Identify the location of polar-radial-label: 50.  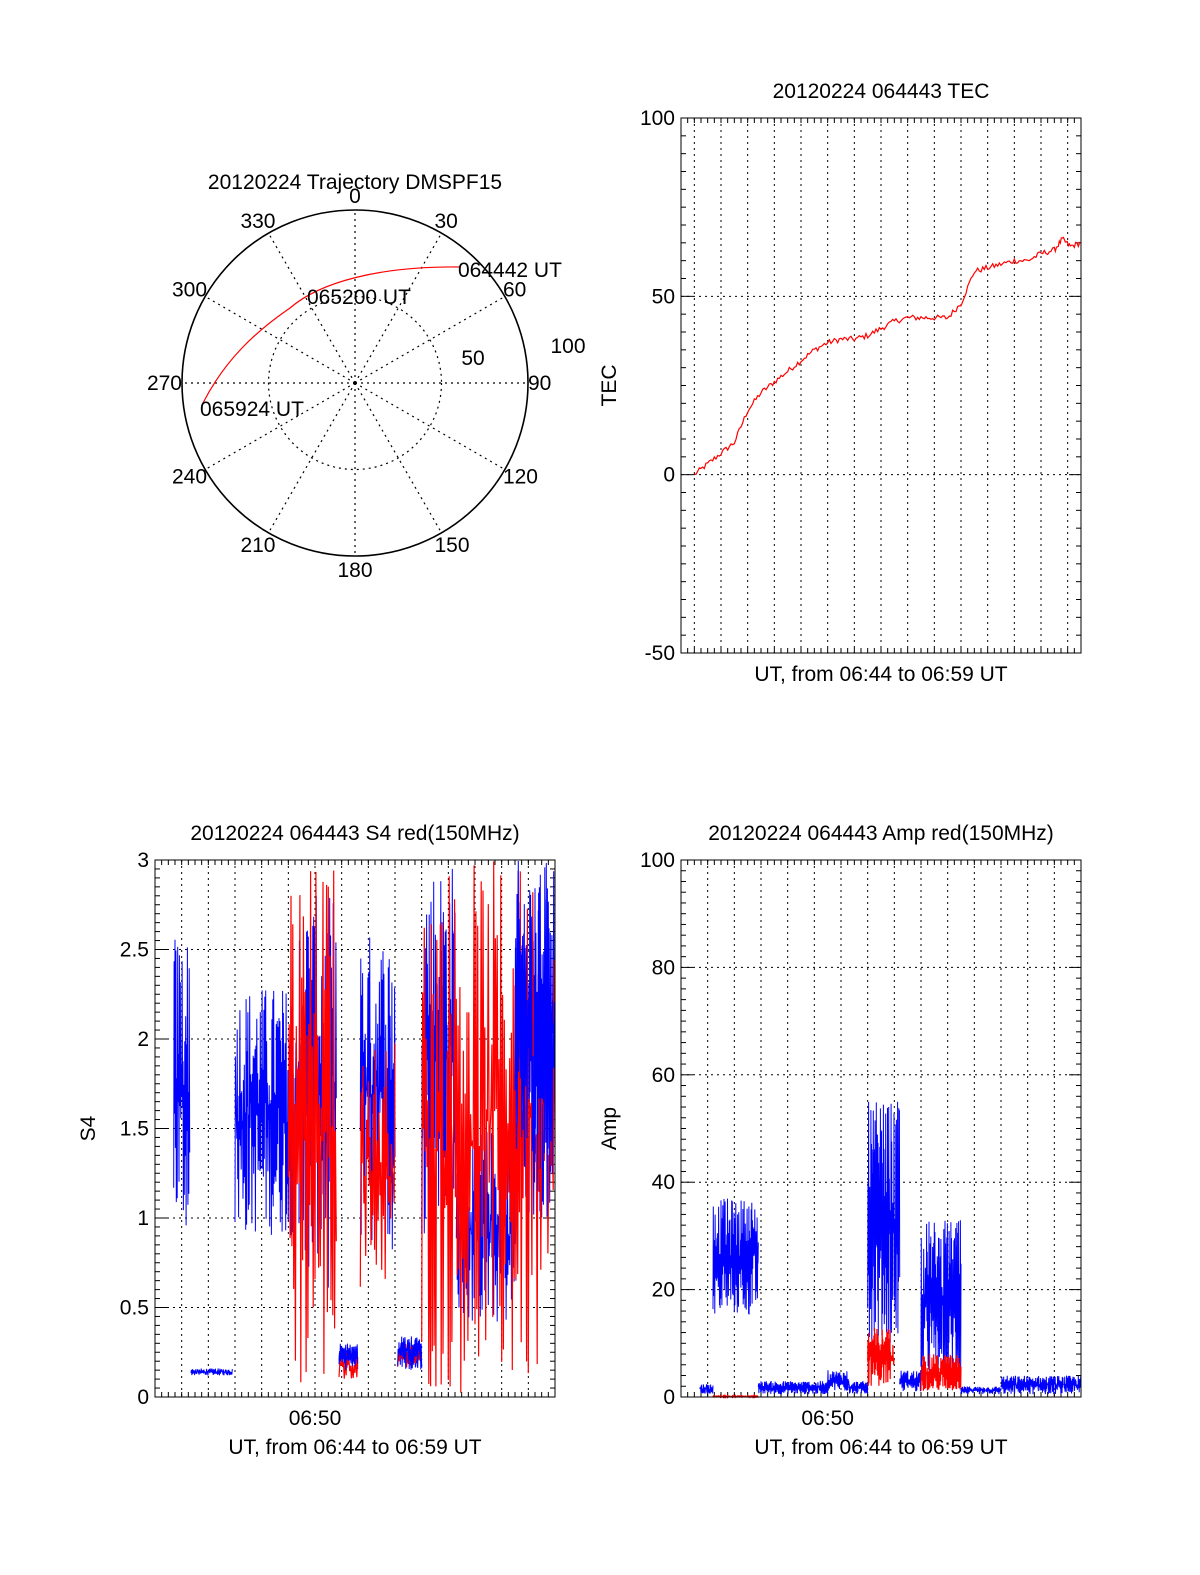
(472, 358).